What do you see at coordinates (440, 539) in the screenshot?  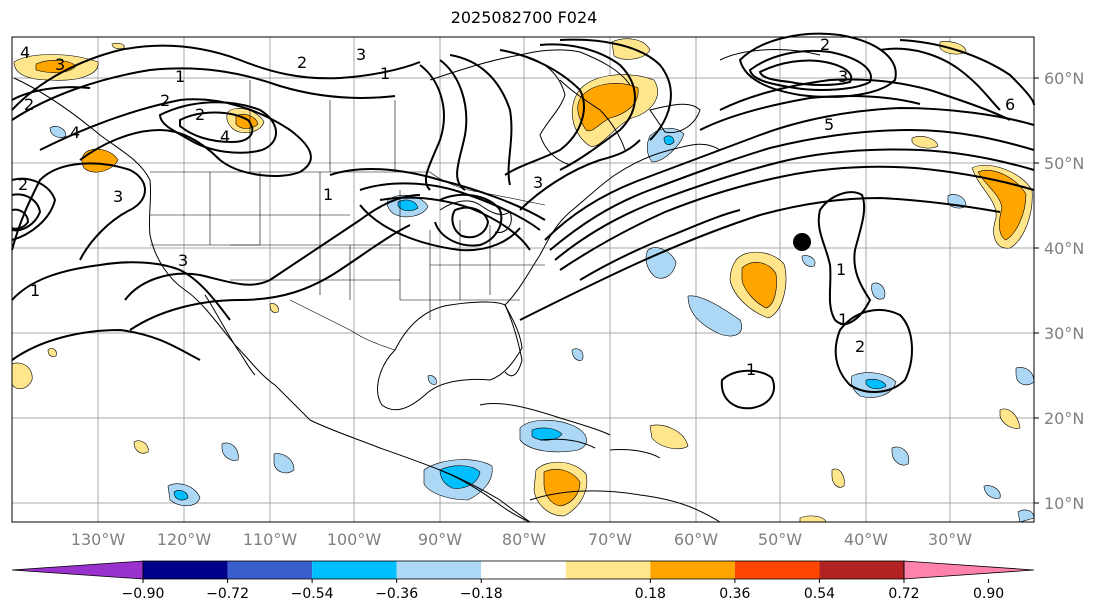 I see `lon-label: 90°W` at bounding box center [440, 539].